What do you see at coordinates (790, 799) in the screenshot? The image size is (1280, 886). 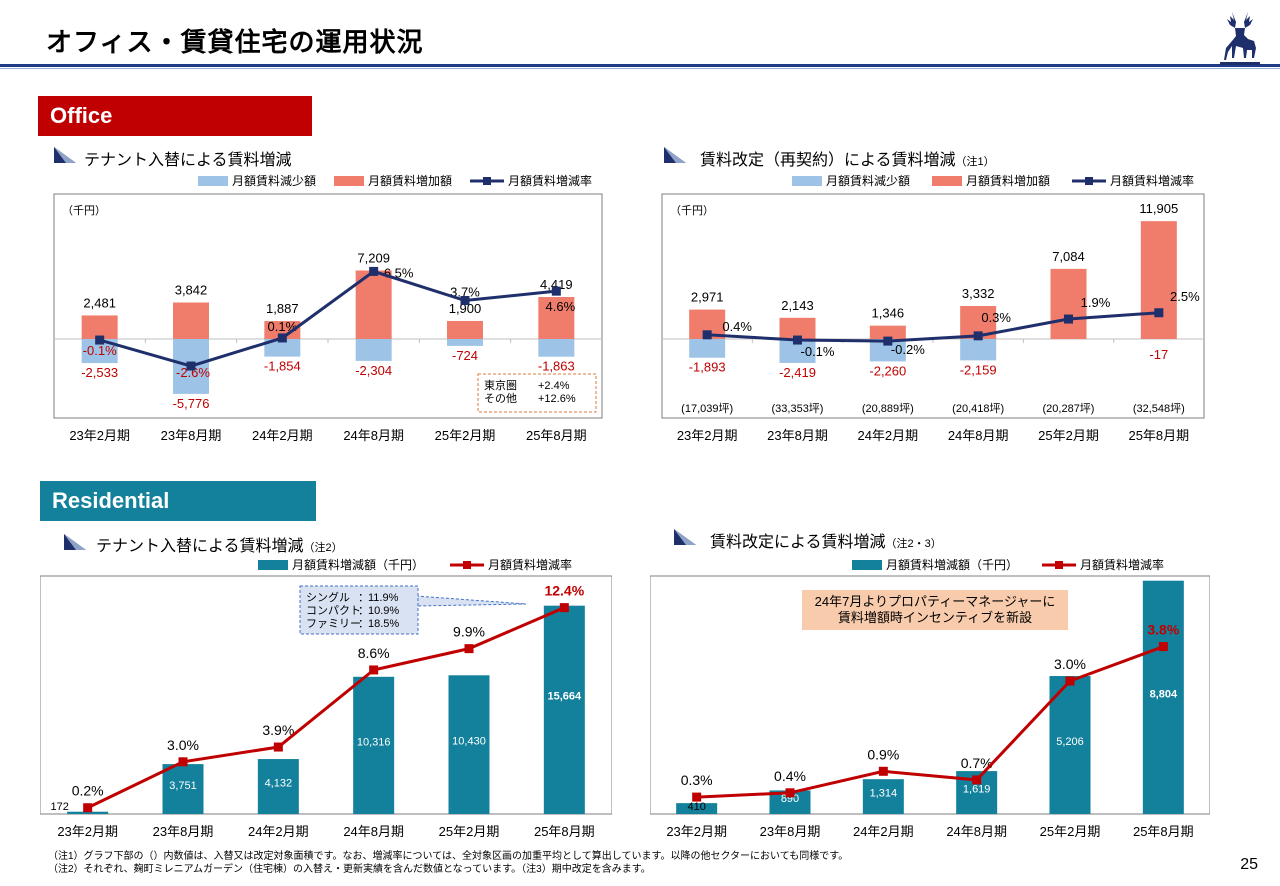 I see `amount-label: 890` at bounding box center [790, 799].